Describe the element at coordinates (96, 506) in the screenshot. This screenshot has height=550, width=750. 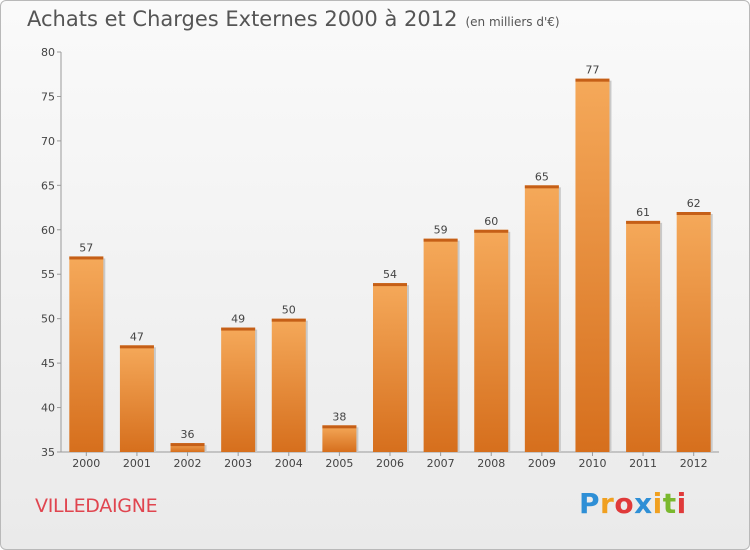
I see `commune-name: VILLEDAIGNE` at that location.